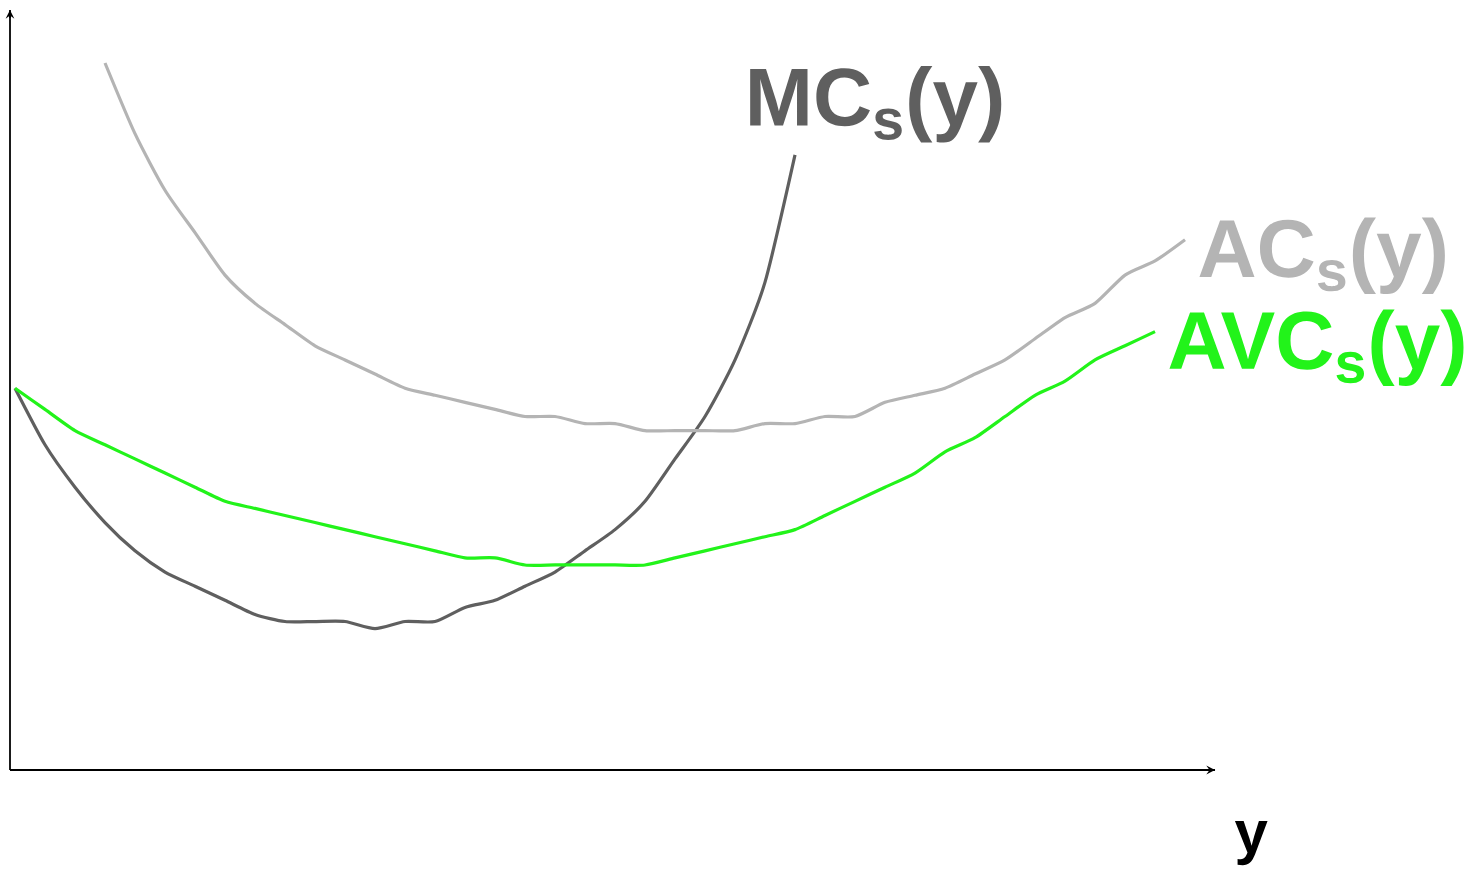 This screenshot has height=890, width=1484. I want to click on series-label: AVC$_{s}$(y), so click(1316, 347).